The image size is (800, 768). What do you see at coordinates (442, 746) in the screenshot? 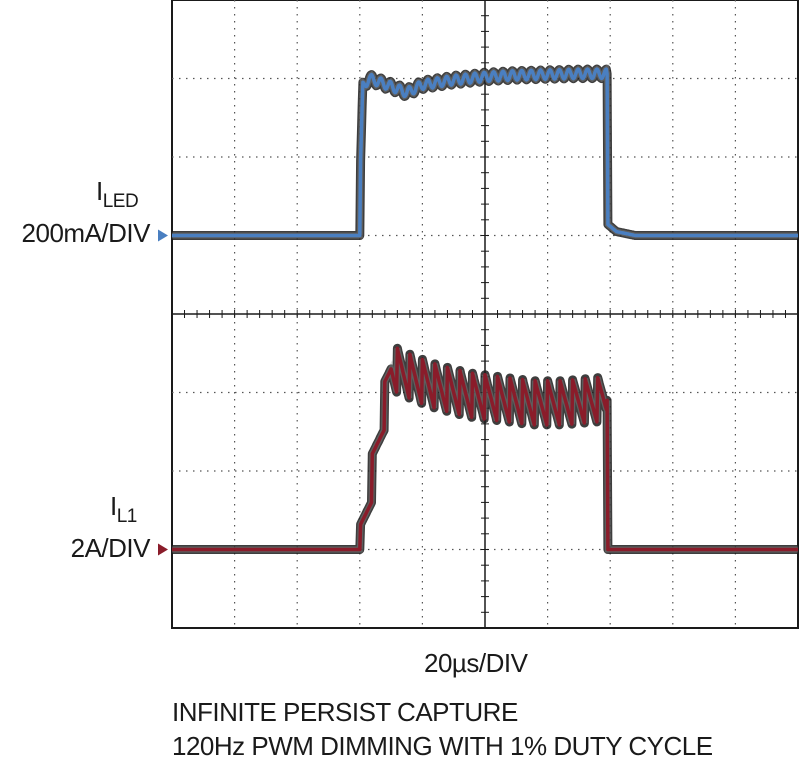
I see `caption-line-2: 120Hz PWM DIMMING WITH 1% DUTY CYCLE` at bounding box center [442, 746].